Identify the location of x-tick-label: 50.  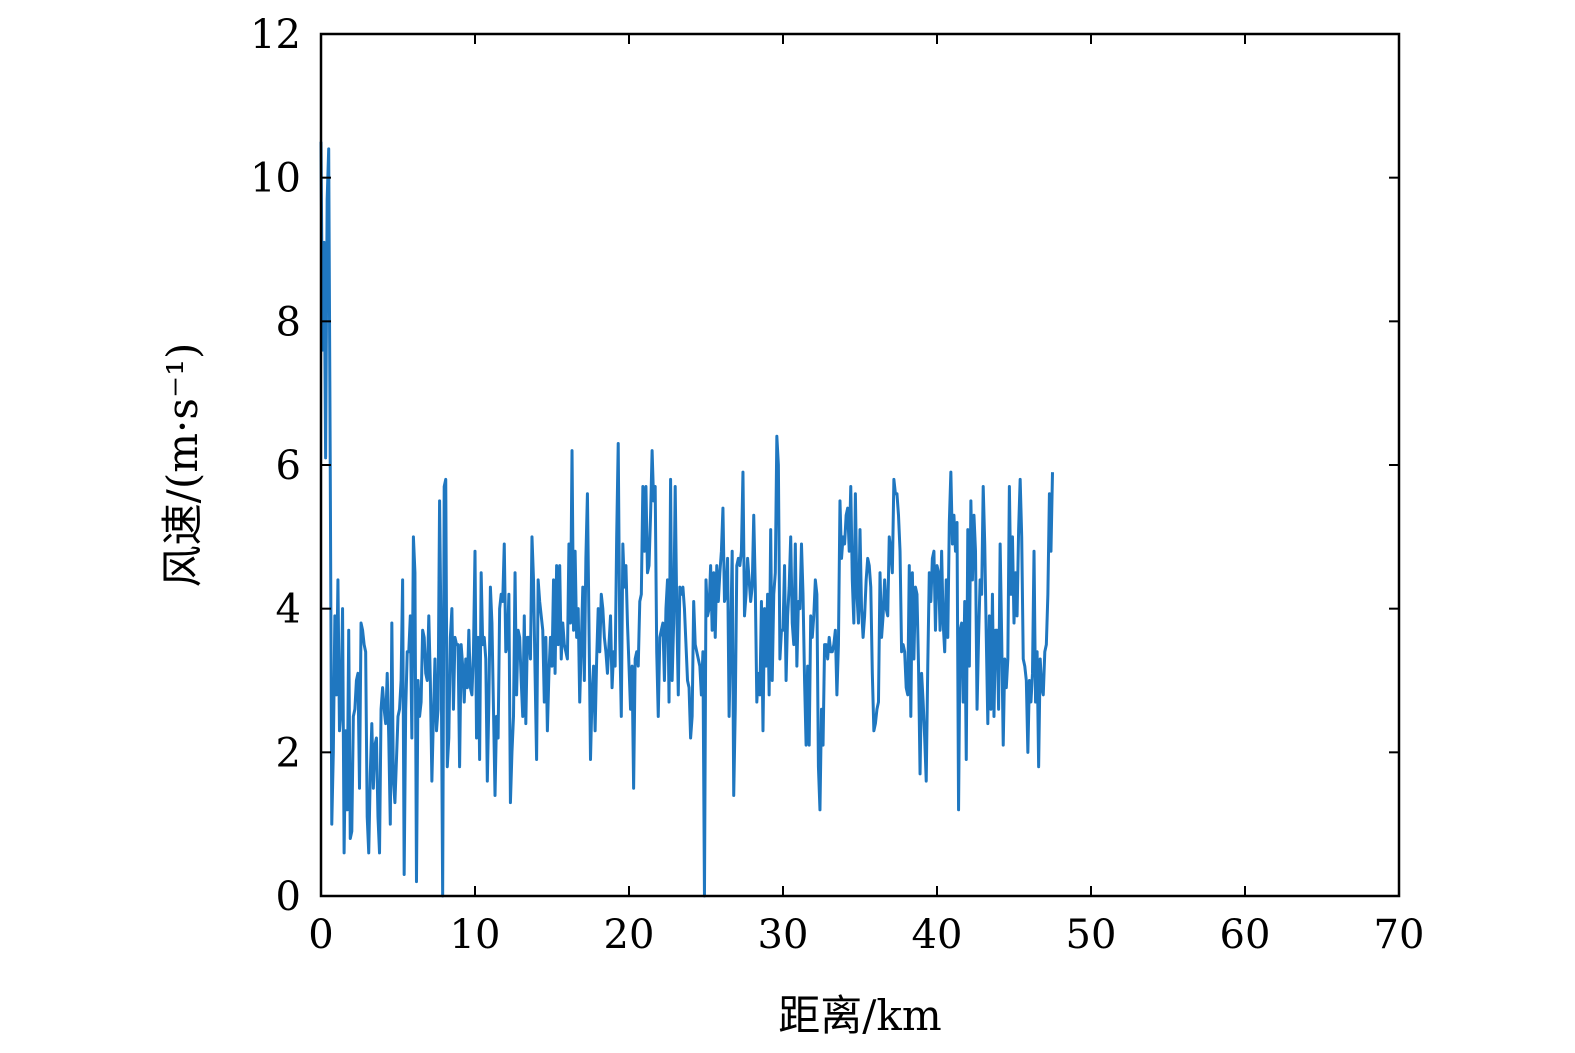
(1091, 935).